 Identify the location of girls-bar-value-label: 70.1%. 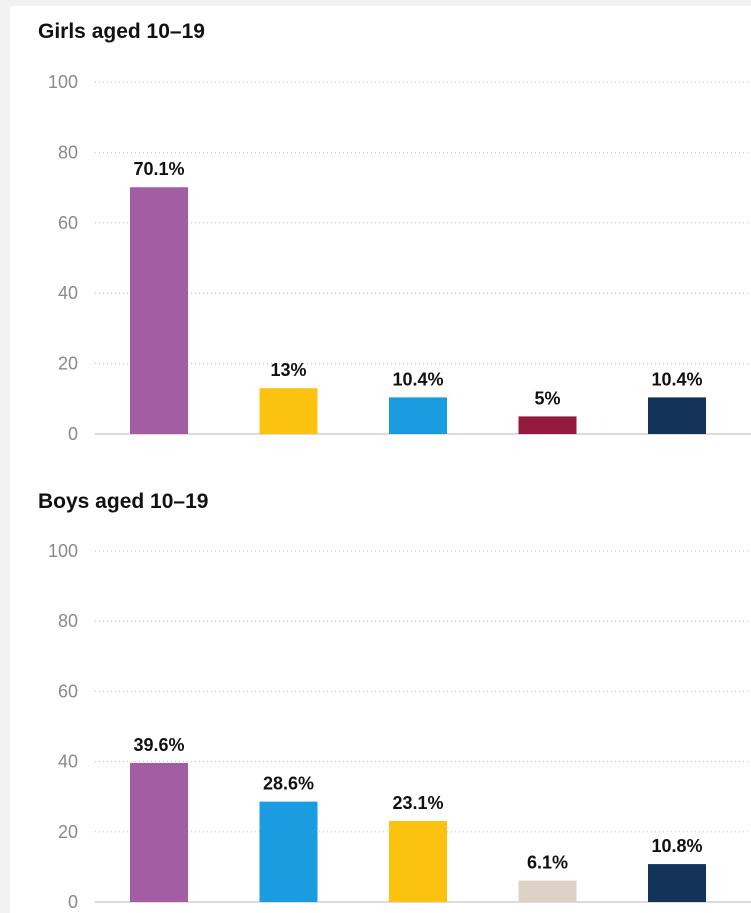
(158, 169).